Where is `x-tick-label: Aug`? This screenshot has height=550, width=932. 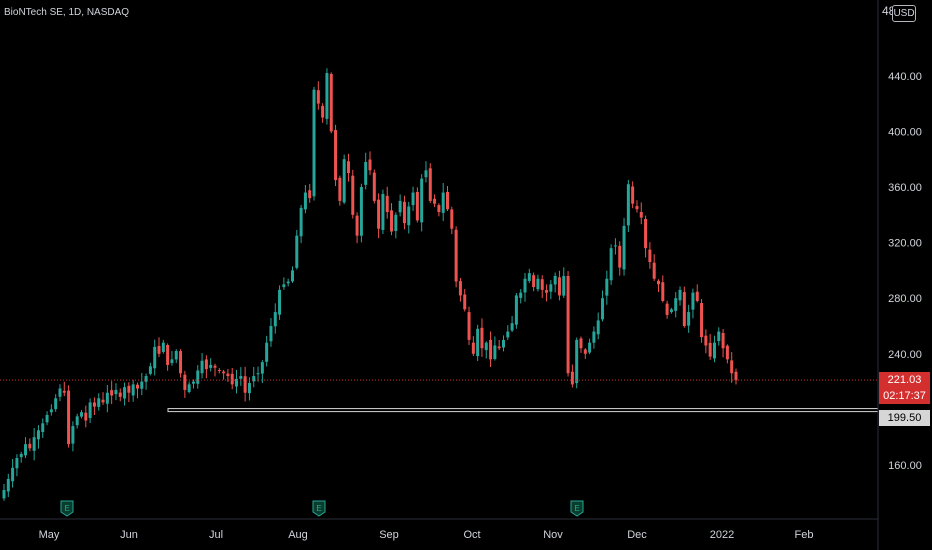
x-tick-label: Aug is located at coordinates (298, 535).